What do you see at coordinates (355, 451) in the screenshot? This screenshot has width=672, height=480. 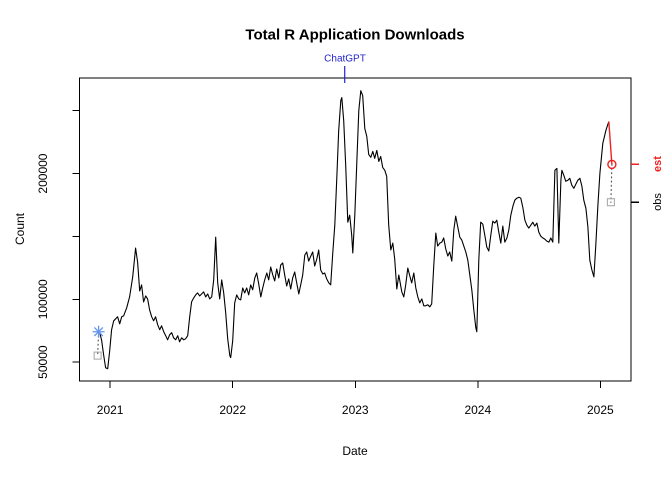 I see `x-axis-title: Date` at bounding box center [355, 451].